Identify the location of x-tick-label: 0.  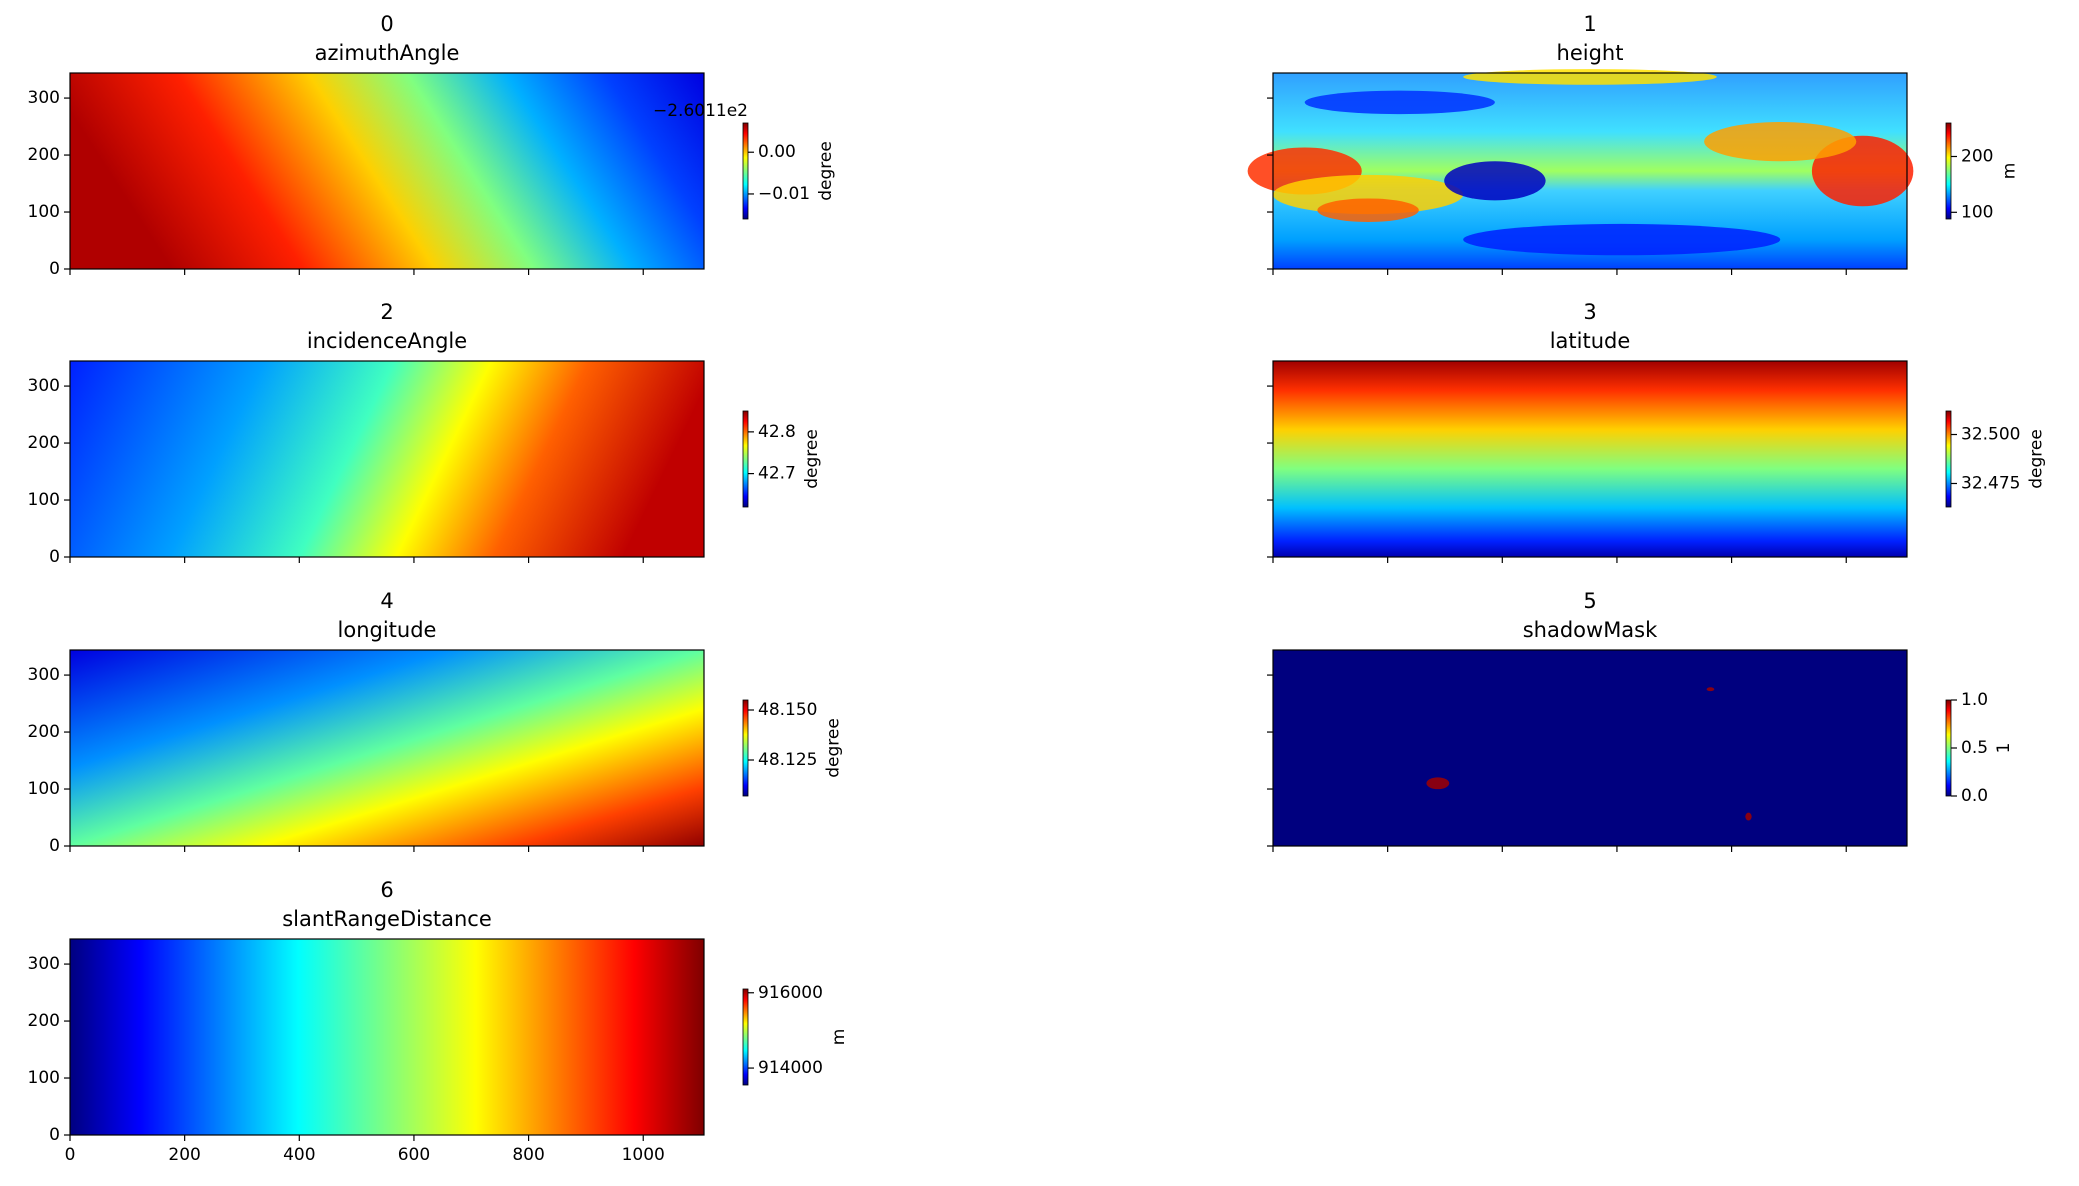
(70, 1155).